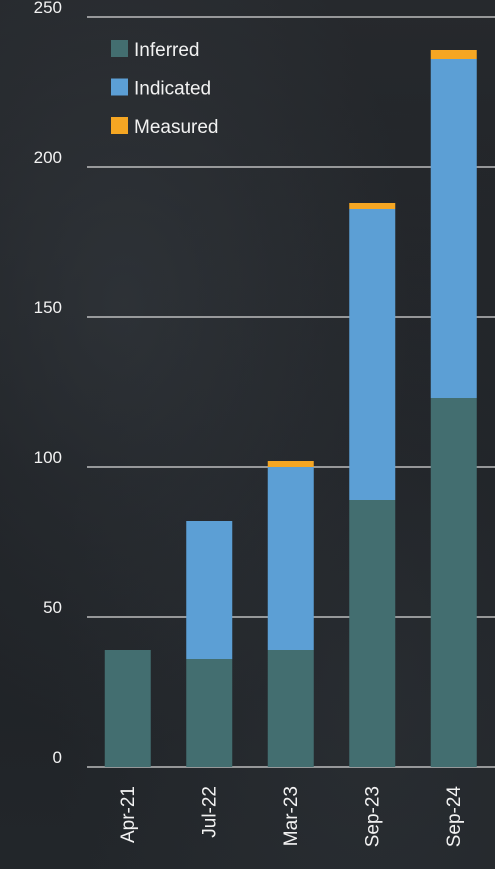 The width and height of the screenshot is (495, 869). Describe the element at coordinates (454, 817) in the screenshot. I see `x-tick-label: Sep-24` at that location.